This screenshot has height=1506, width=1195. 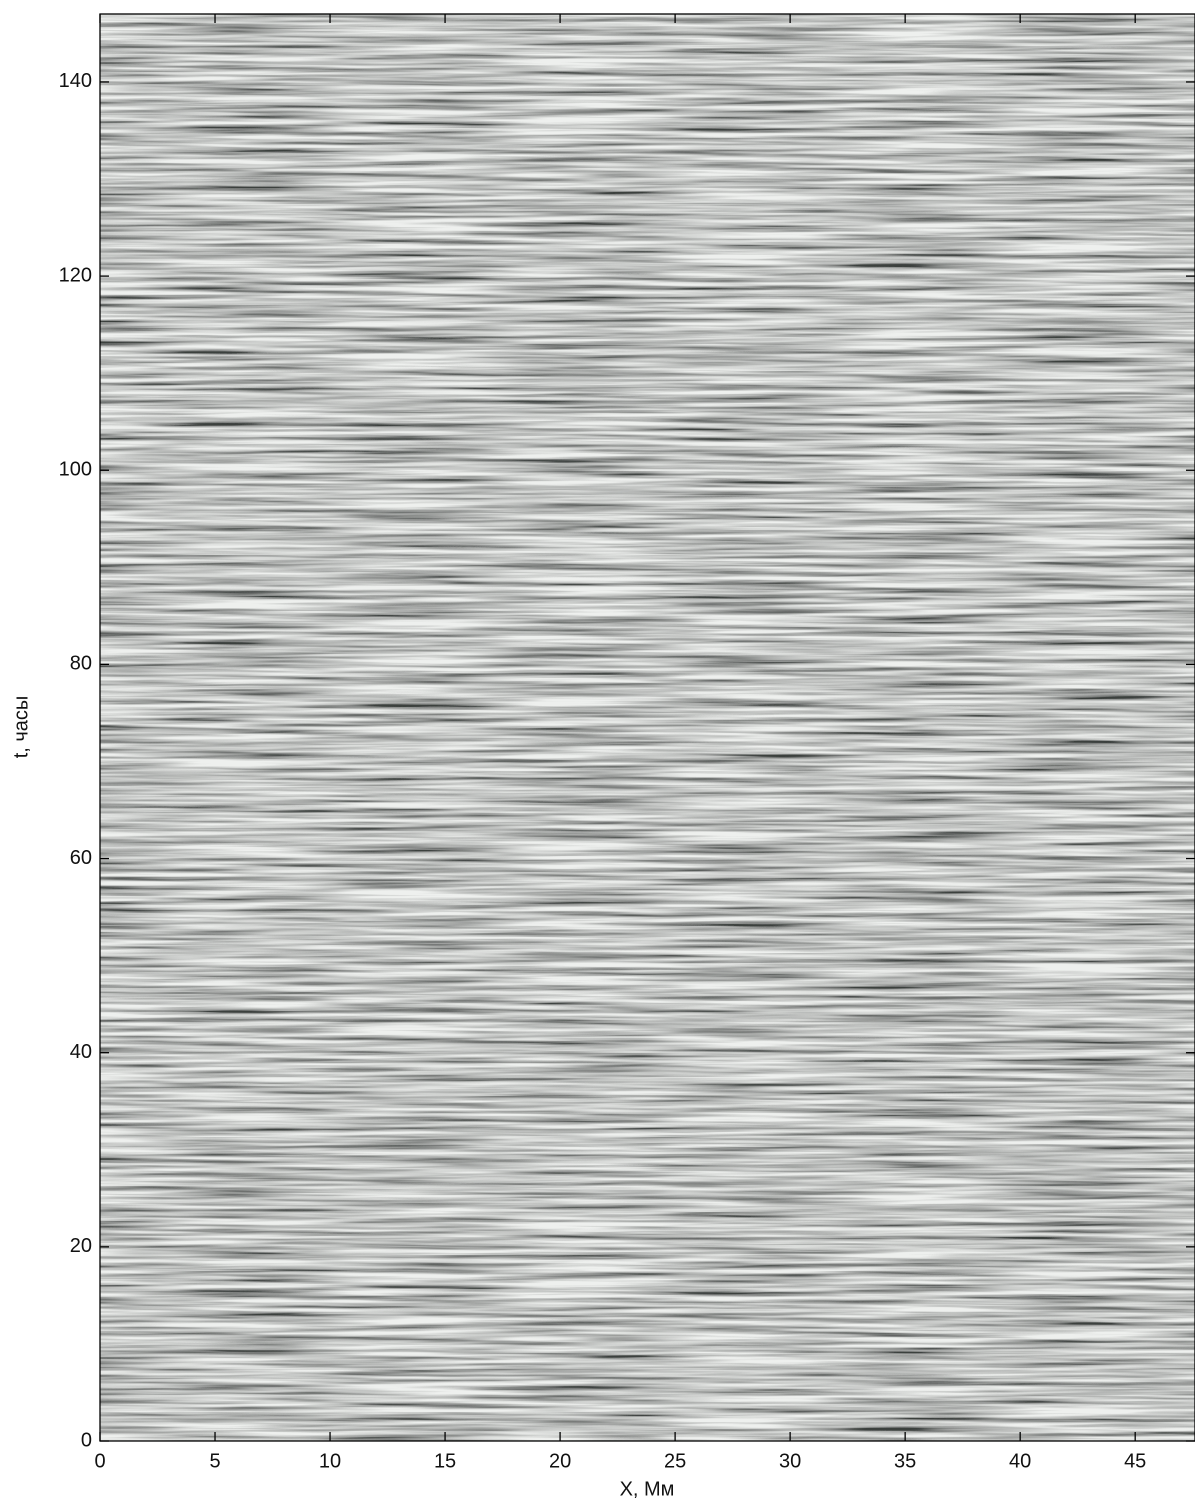 What do you see at coordinates (81, 1246) in the screenshot?
I see `y-tick-label: 20` at bounding box center [81, 1246].